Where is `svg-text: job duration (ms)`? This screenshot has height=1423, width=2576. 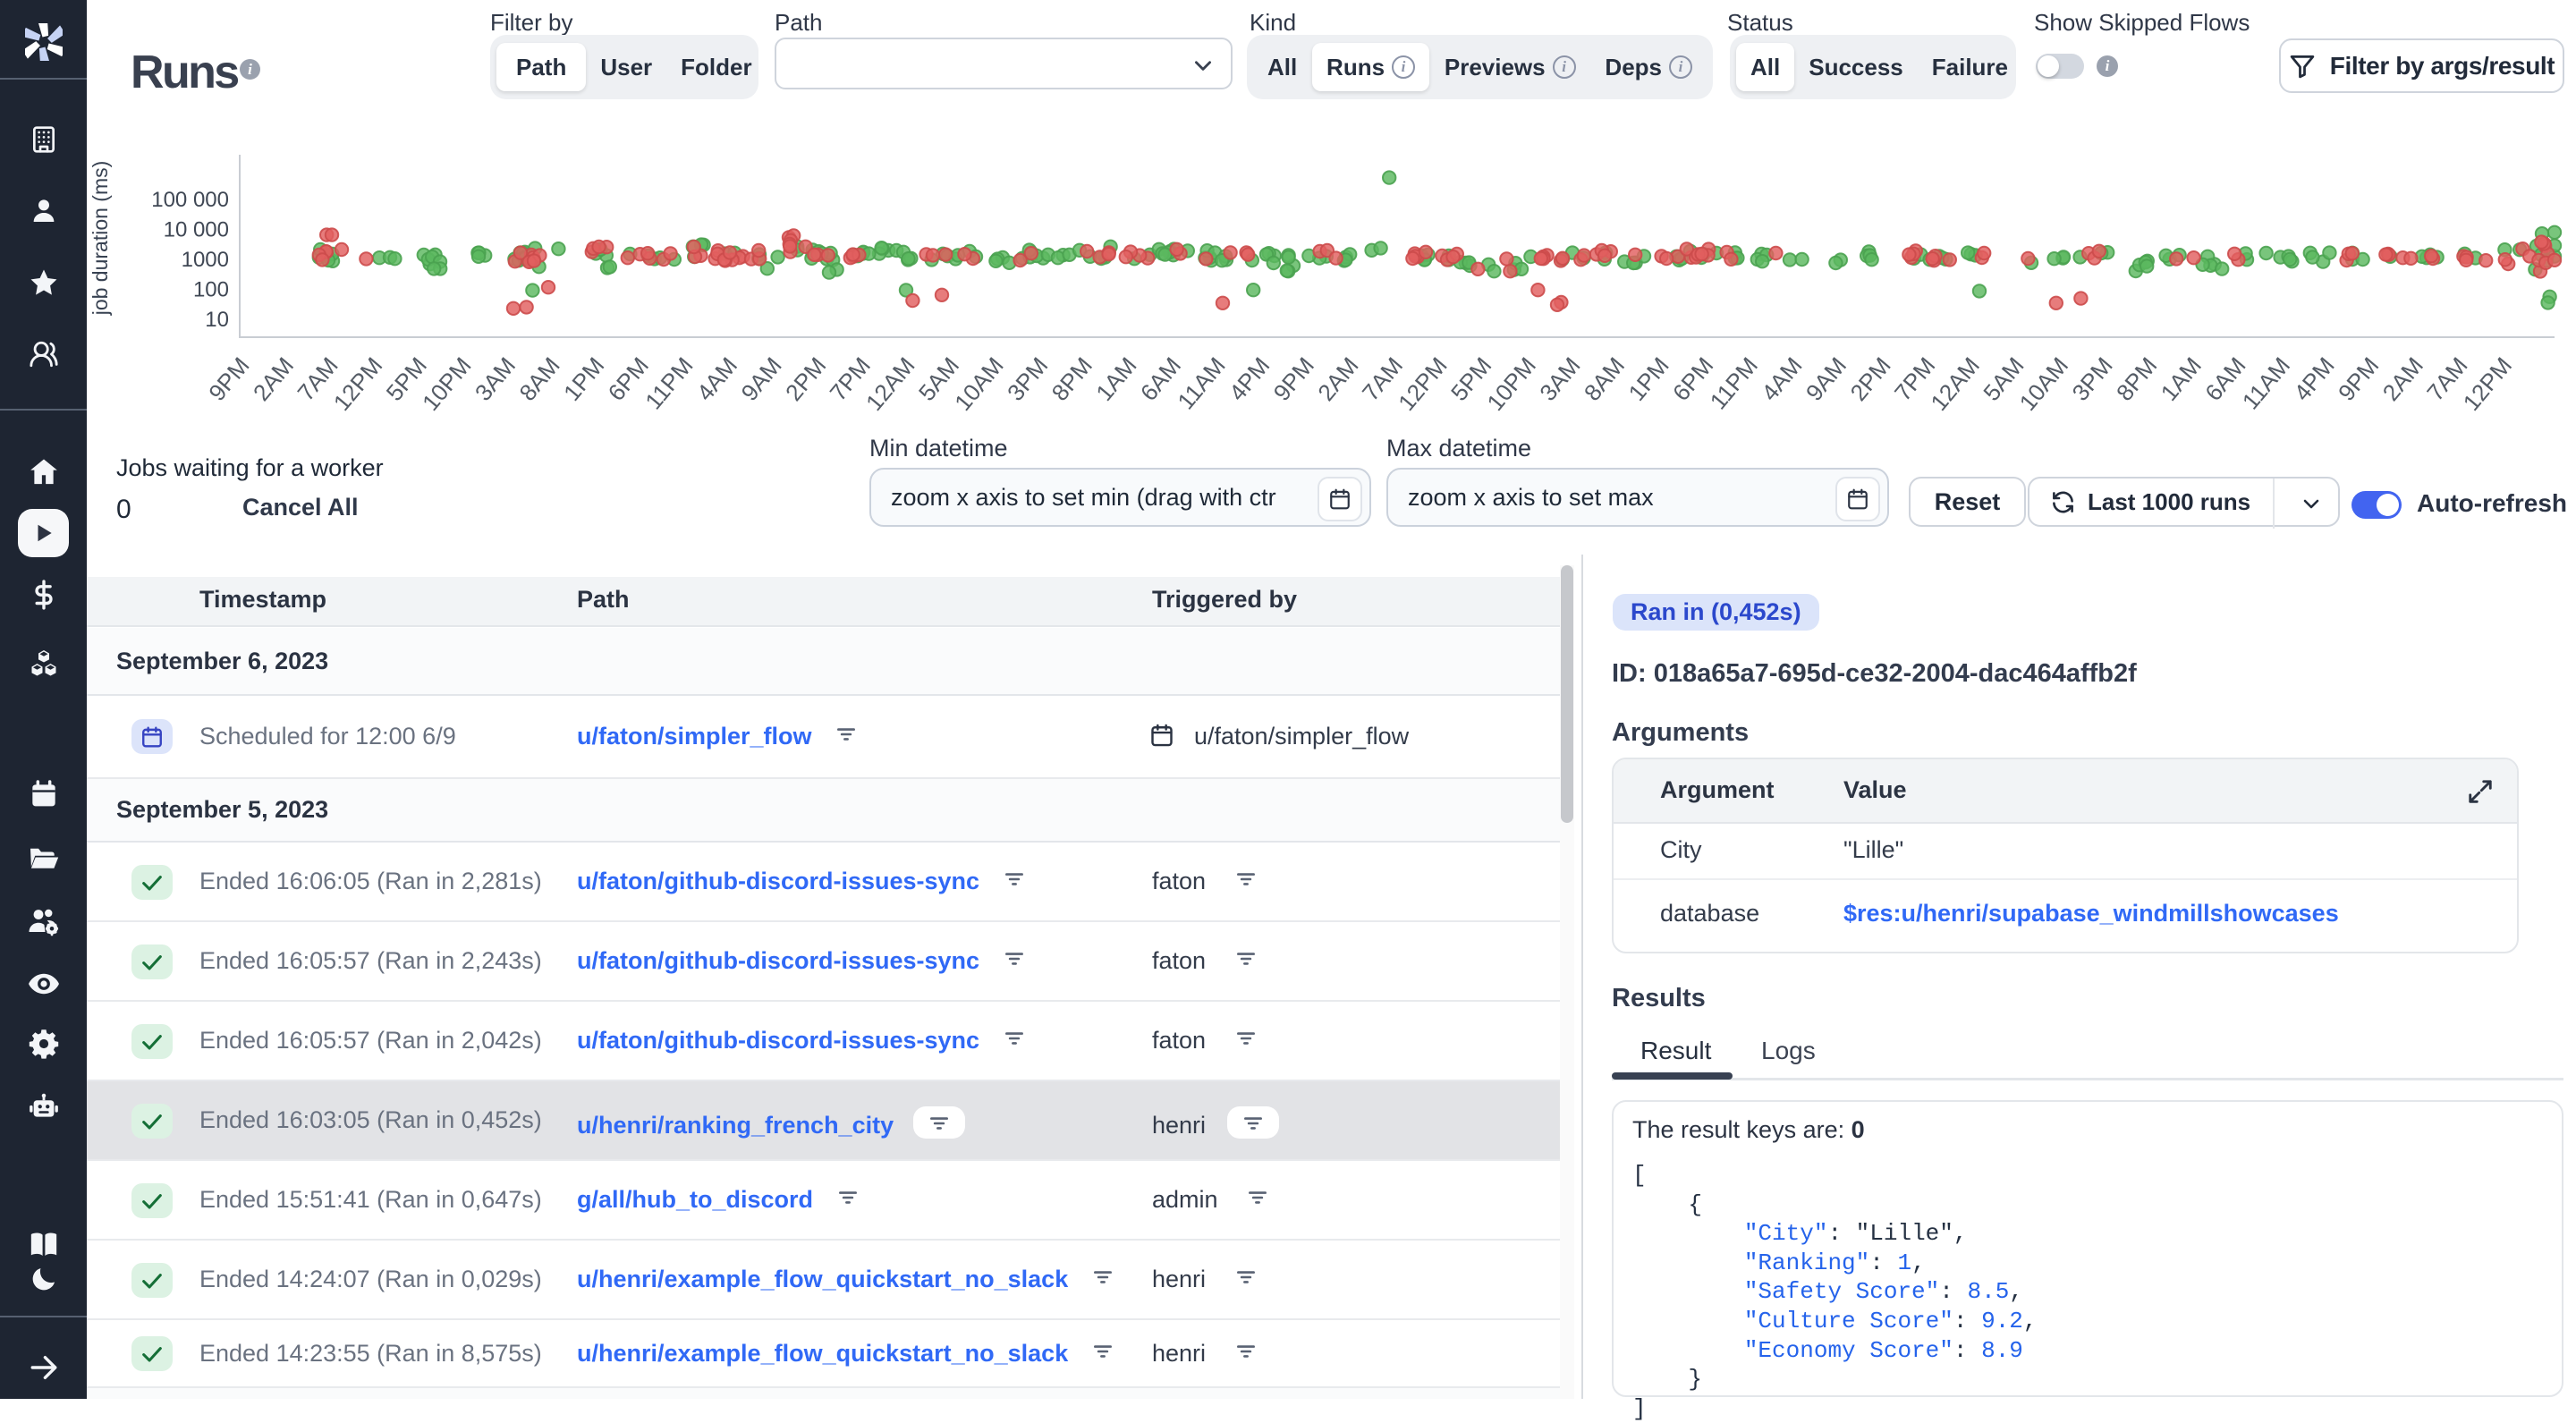 svg-text: job duration (ms) is located at coordinates (100, 239).